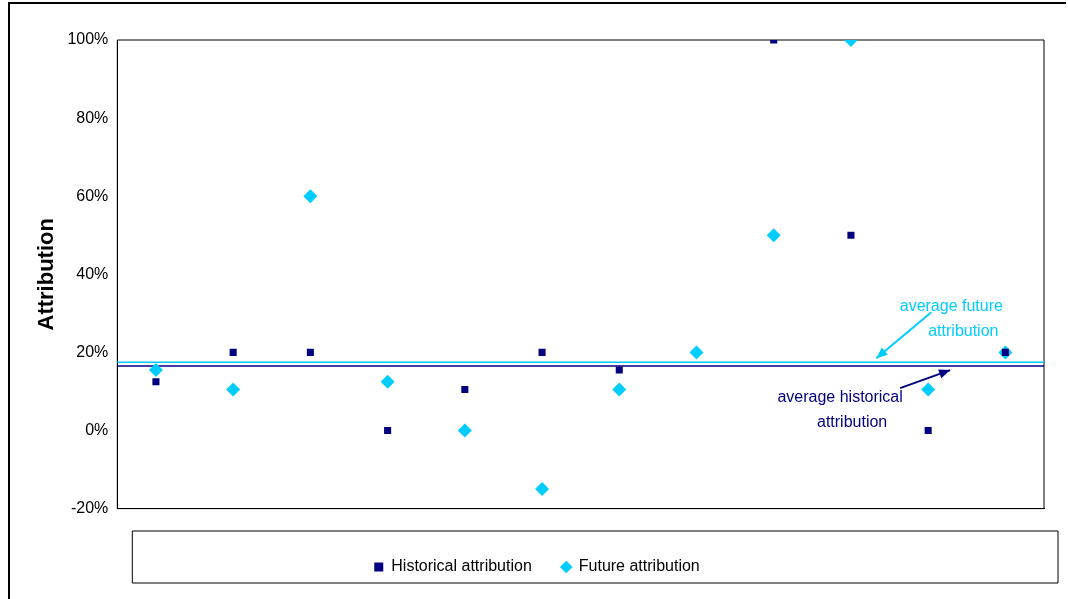 This screenshot has height=599, width=1068. Describe the element at coordinates (92, 351) in the screenshot. I see `y-tick-label: 20%` at that location.